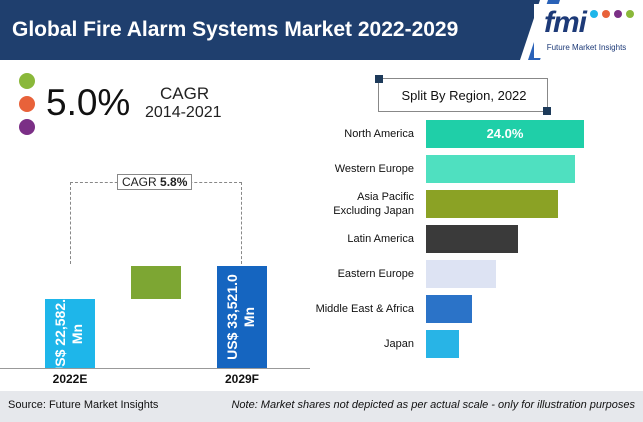 This screenshot has width=643, height=422. What do you see at coordinates (373, 204) in the screenshot?
I see `region-label: Asia Pacific Excluding Japan` at bounding box center [373, 204].